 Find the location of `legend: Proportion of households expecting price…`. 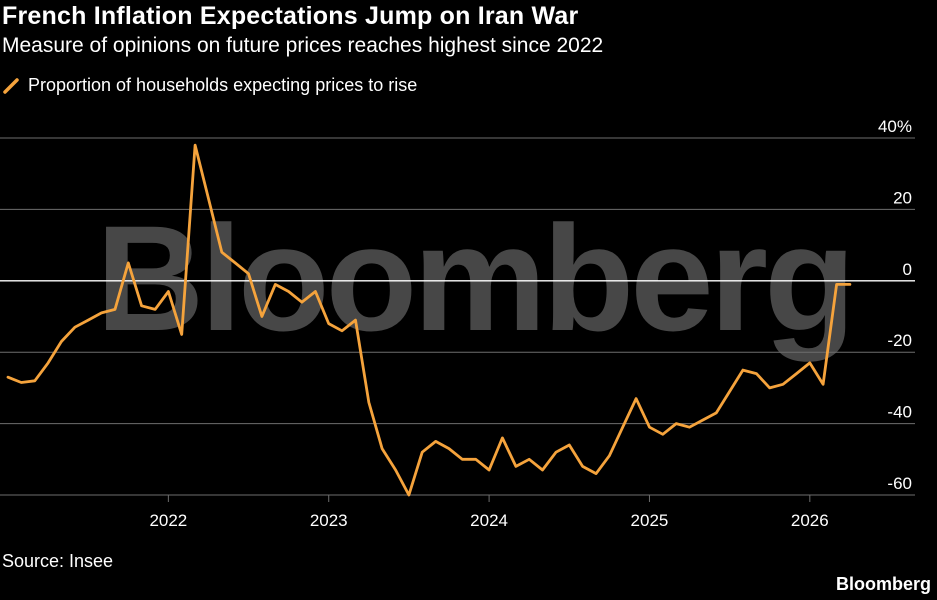

legend: Proportion of households expecting price… is located at coordinates (209, 85).